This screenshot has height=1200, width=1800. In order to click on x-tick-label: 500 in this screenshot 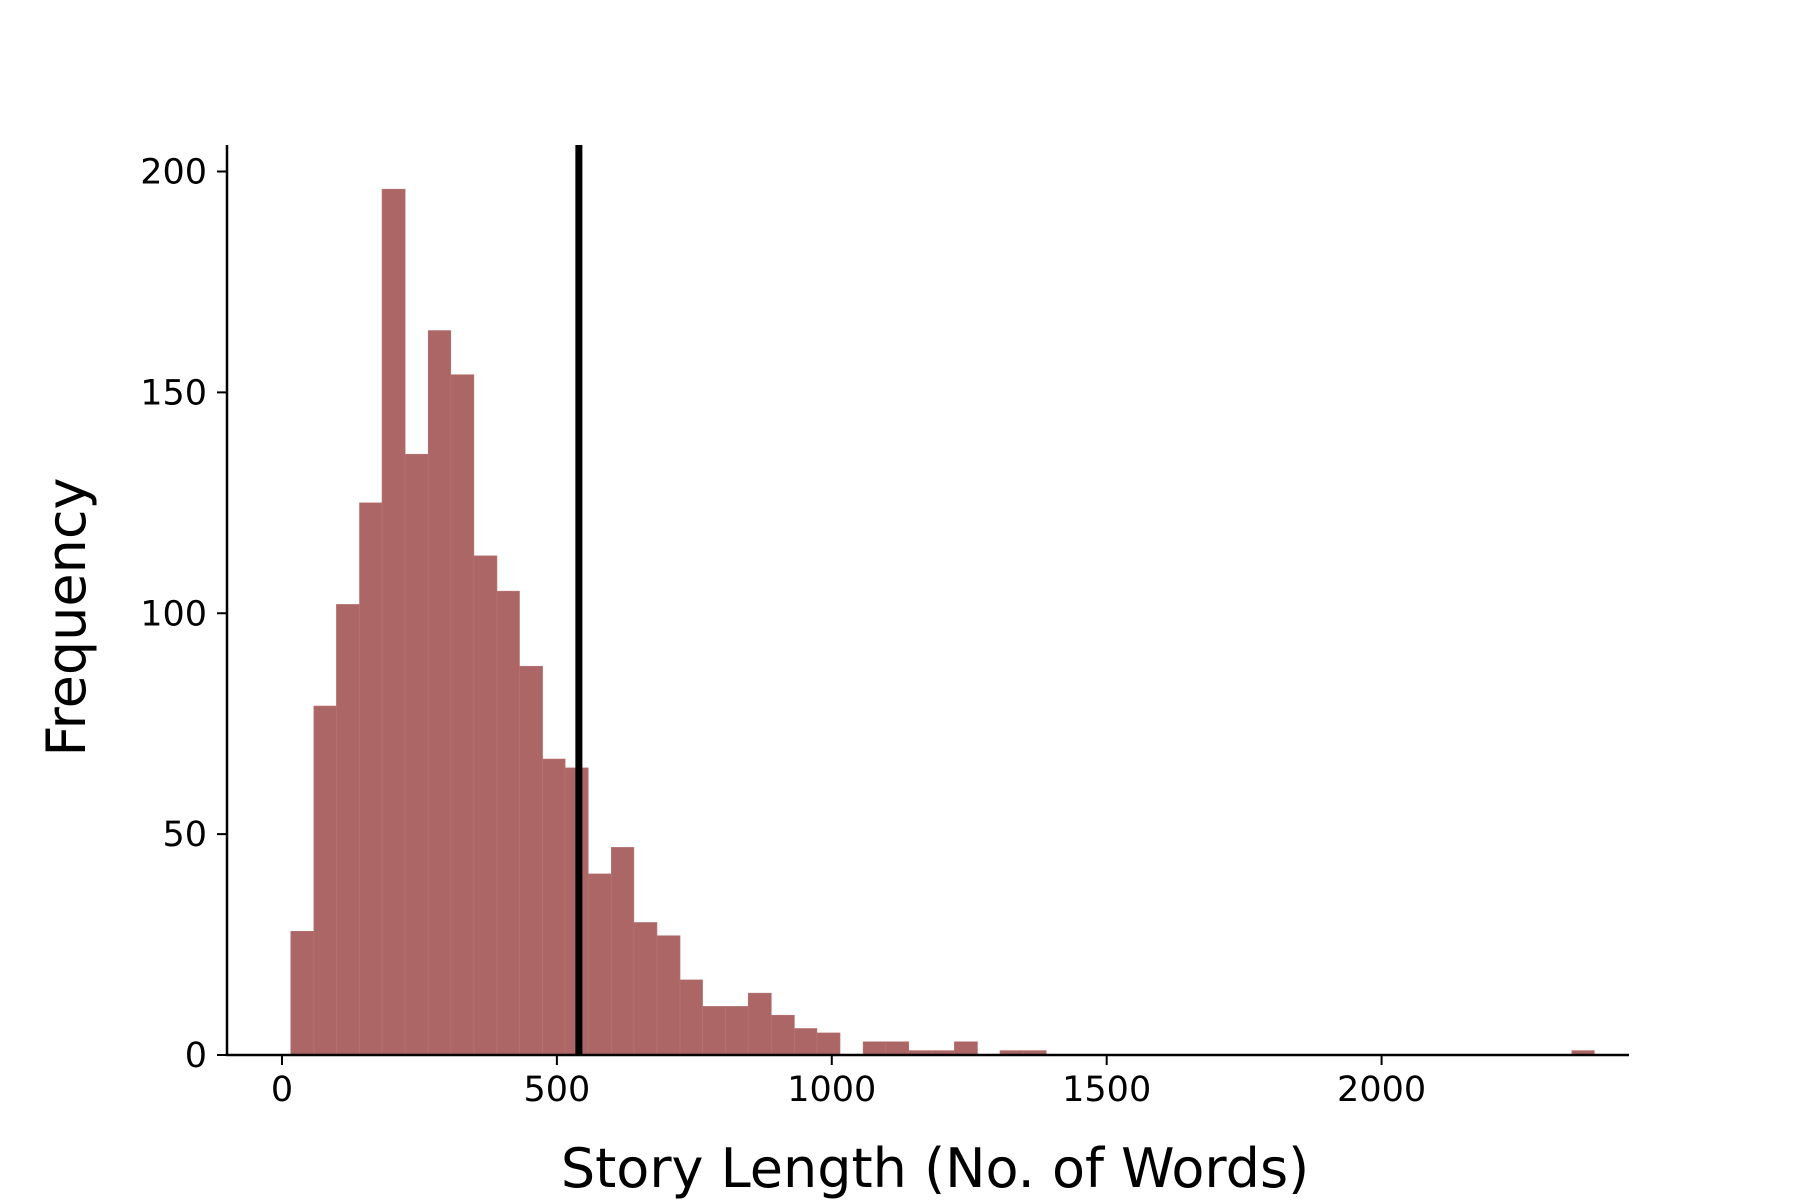, I will do `click(556, 1090)`.